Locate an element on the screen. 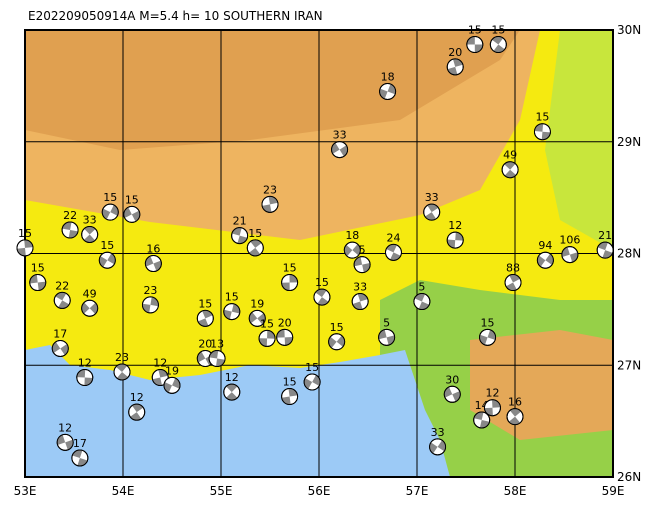 The image size is (661, 506). depth-label: 24 is located at coordinates (393, 237).